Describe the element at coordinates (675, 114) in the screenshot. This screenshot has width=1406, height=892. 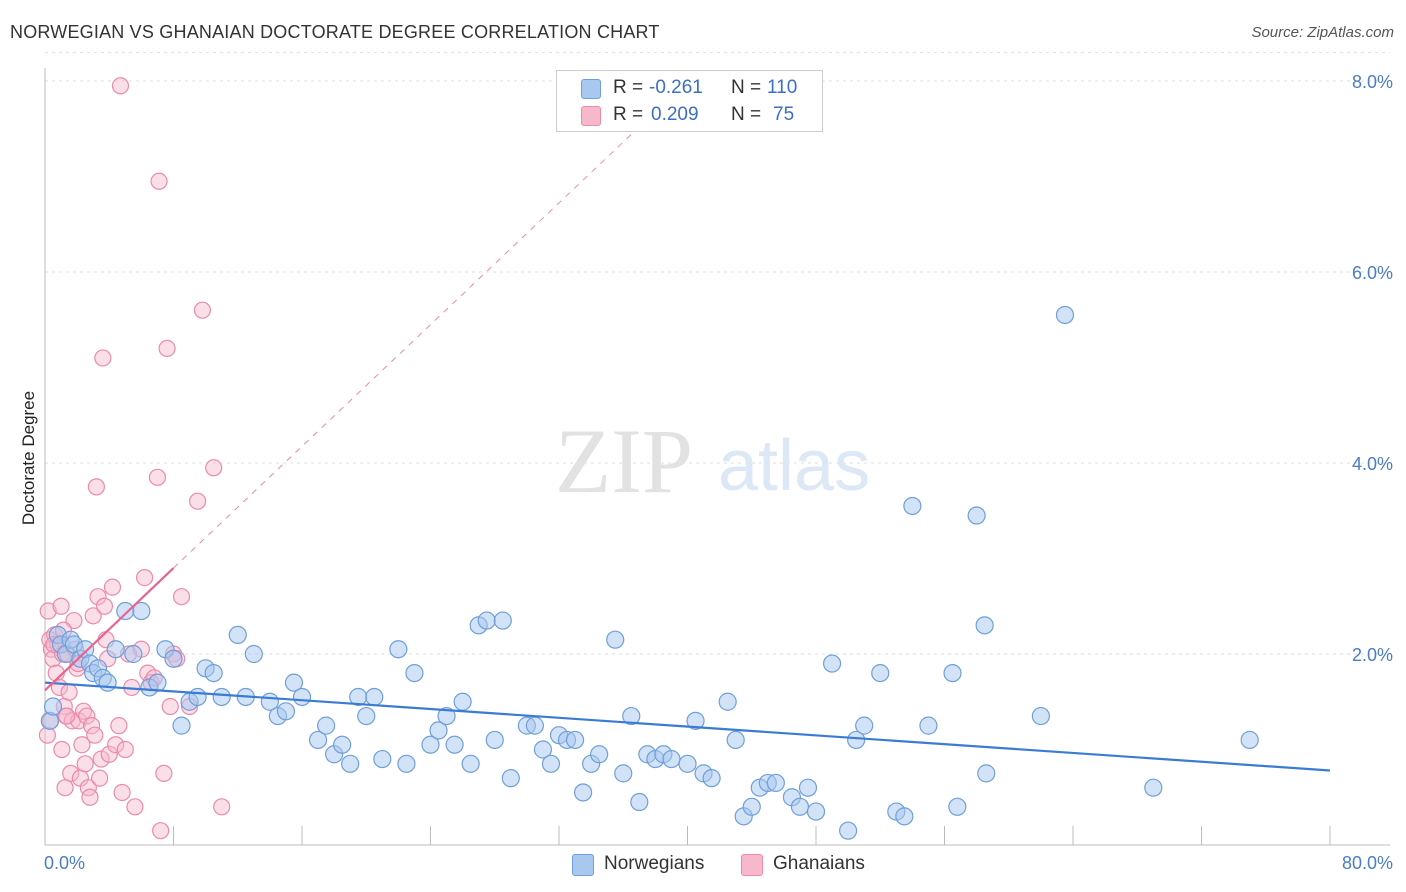
I see `ghanaian-r-value: 0.209` at that location.